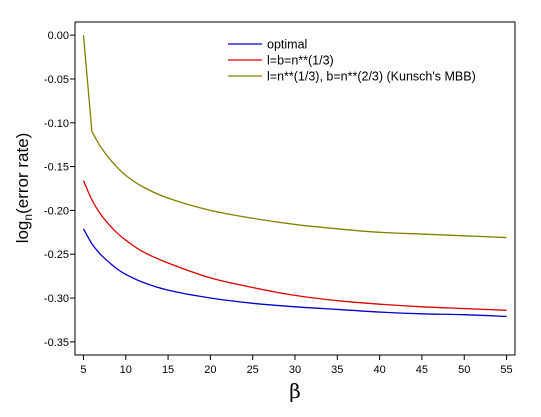 The height and width of the screenshot is (417, 541). I want to click on y-tick-label: -0.30, so click(56, 299).